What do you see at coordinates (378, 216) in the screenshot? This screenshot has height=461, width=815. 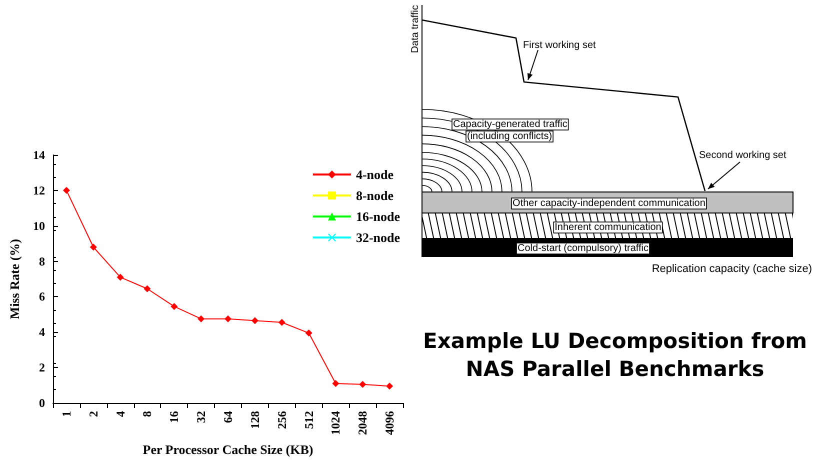 I see `legend-label: 16-node` at bounding box center [378, 216].